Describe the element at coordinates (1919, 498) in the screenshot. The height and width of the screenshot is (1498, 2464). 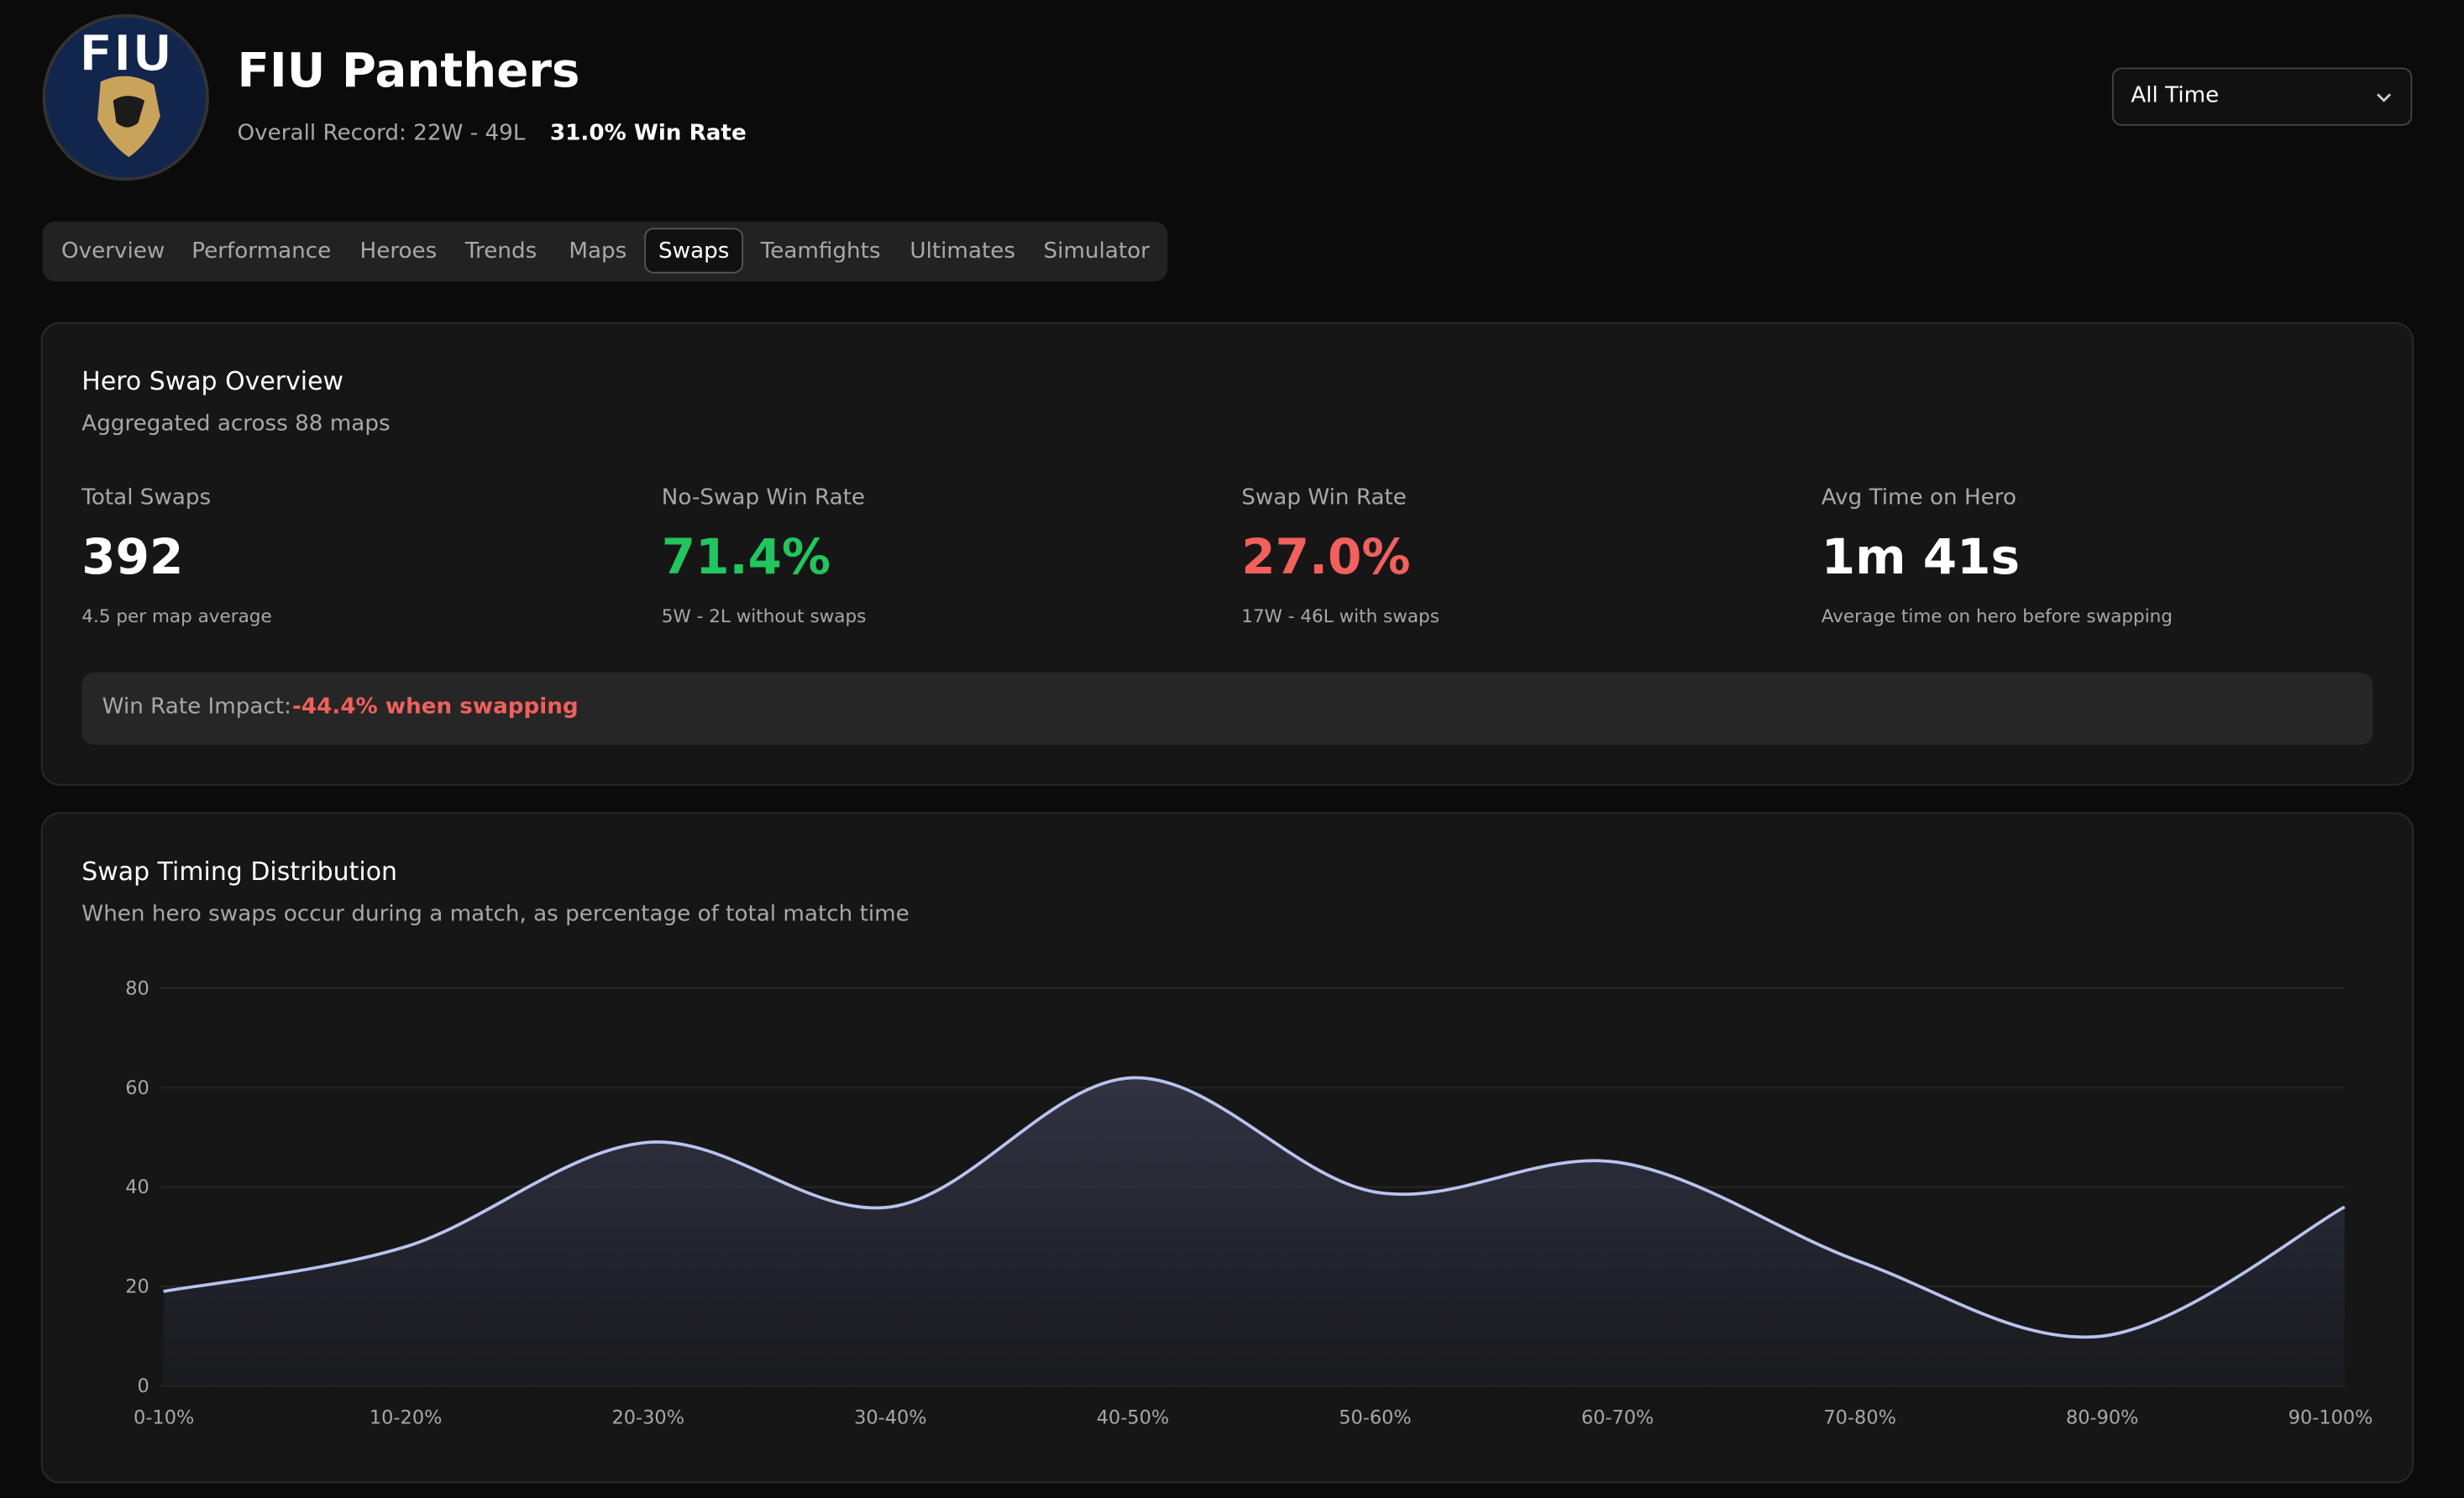
I see `stat-label: Avg Time on Hero` at that location.